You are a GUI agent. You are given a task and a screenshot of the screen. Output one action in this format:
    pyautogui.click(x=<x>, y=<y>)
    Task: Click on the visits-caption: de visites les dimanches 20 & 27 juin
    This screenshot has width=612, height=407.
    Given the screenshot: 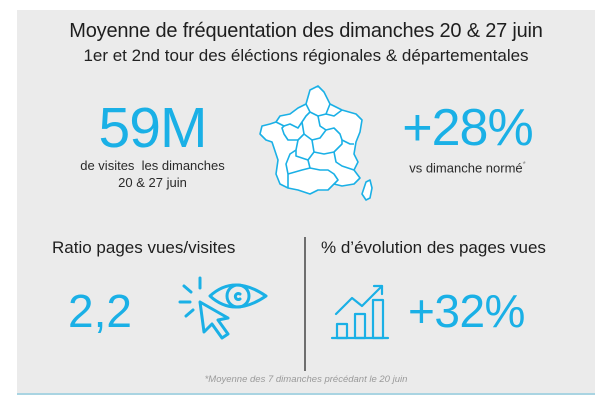 What is the action you would take?
    pyautogui.click(x=152, y=174)
    